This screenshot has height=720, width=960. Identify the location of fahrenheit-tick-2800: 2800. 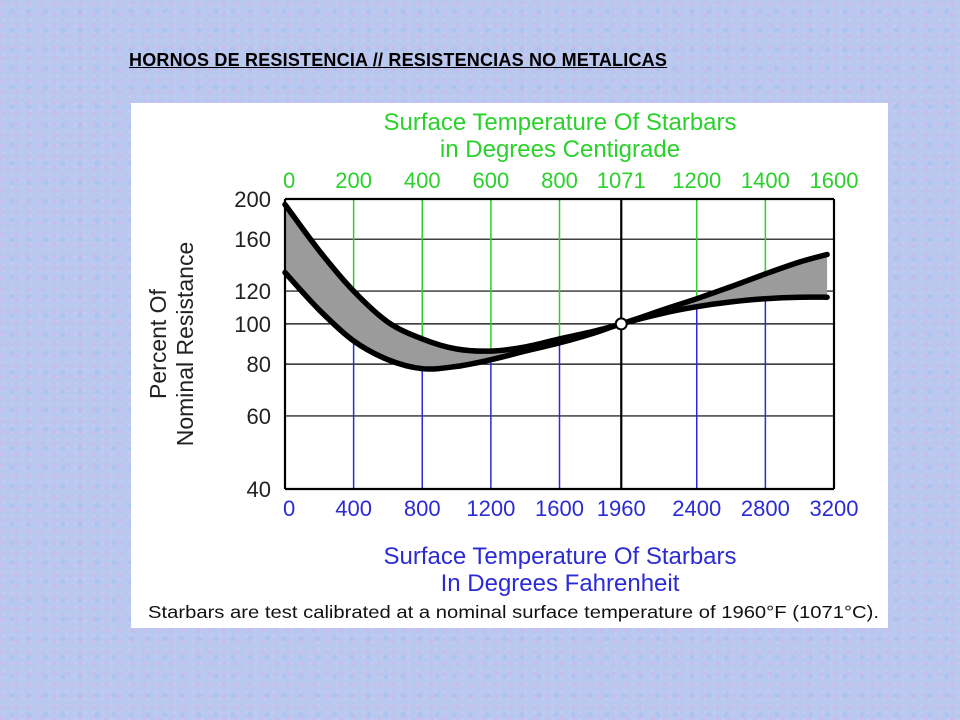
(765, 508).